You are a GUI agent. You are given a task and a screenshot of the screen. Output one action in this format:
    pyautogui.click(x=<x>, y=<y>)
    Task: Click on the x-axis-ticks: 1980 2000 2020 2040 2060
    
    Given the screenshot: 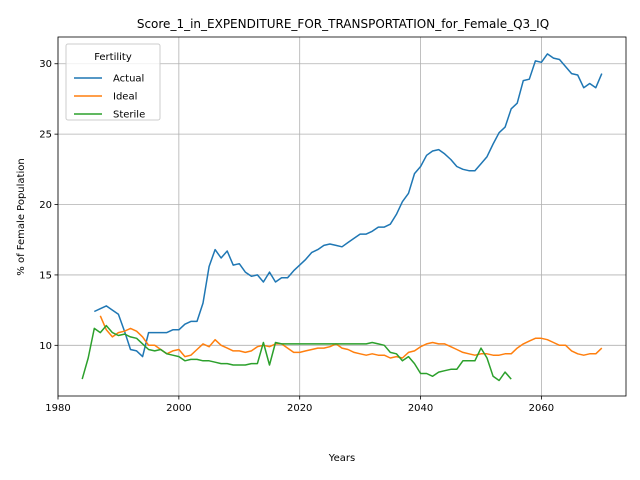 What is the action you would take?
    pyautogui.click(x=299, y=405)
    